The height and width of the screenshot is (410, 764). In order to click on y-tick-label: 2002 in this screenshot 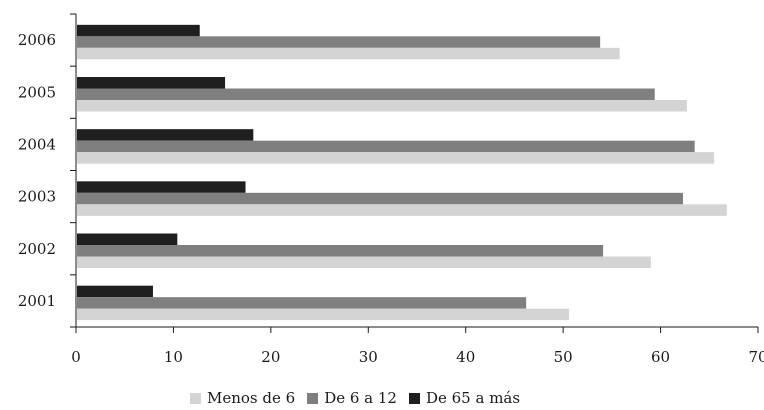, I will do `click(37, 249)`.